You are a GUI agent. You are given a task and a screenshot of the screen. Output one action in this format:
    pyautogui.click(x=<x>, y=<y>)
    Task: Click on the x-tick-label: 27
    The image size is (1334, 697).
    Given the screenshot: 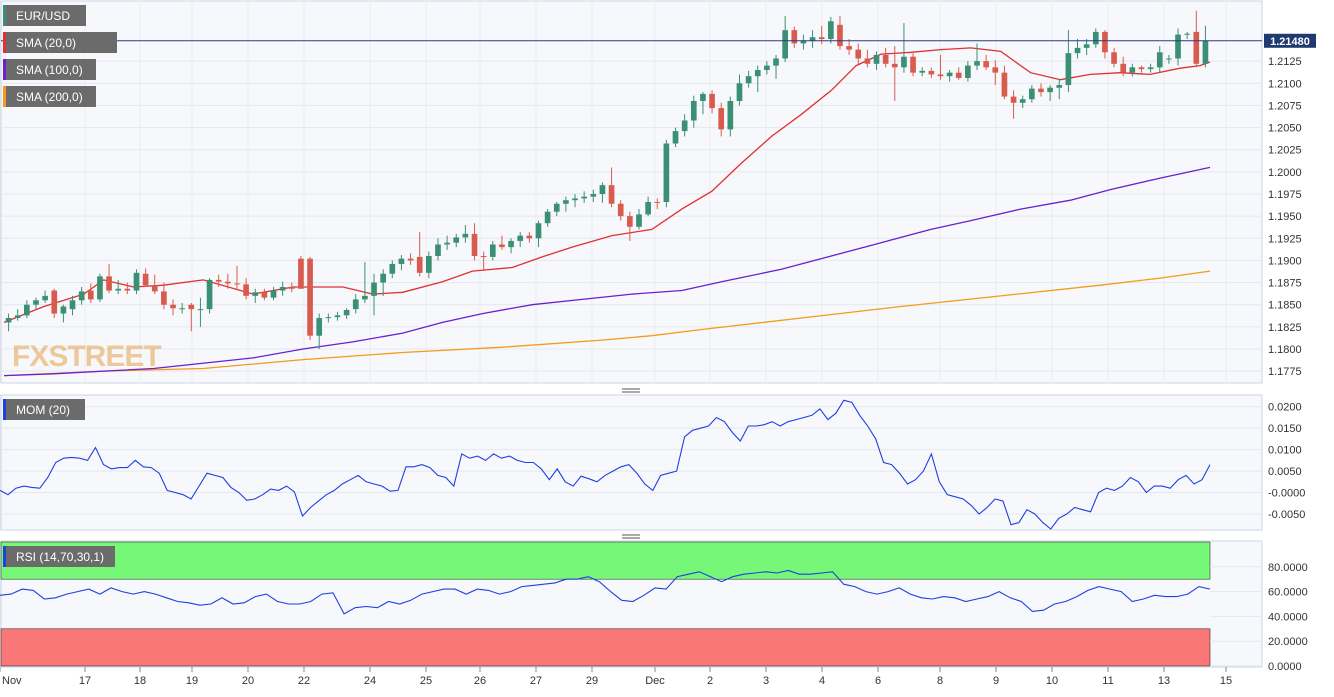 What is the action you would take?
    pyautogui.click(x=536, y=681)
    